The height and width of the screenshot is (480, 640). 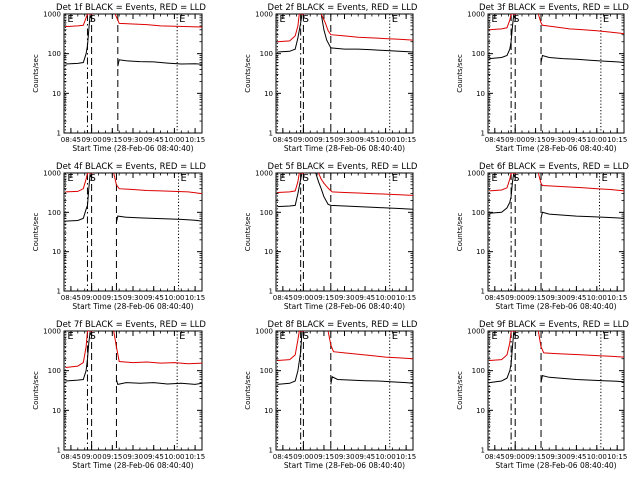 What do you see at coordinates (343, 325) in the screenshot?
I see `panel-title: Det 8f BLACK = Events, RED = LLD` at bounding box center [343, 325].